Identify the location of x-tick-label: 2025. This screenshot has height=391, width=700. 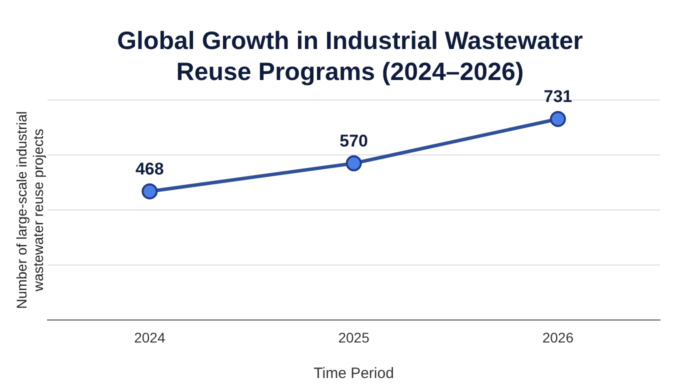
(354, 337).